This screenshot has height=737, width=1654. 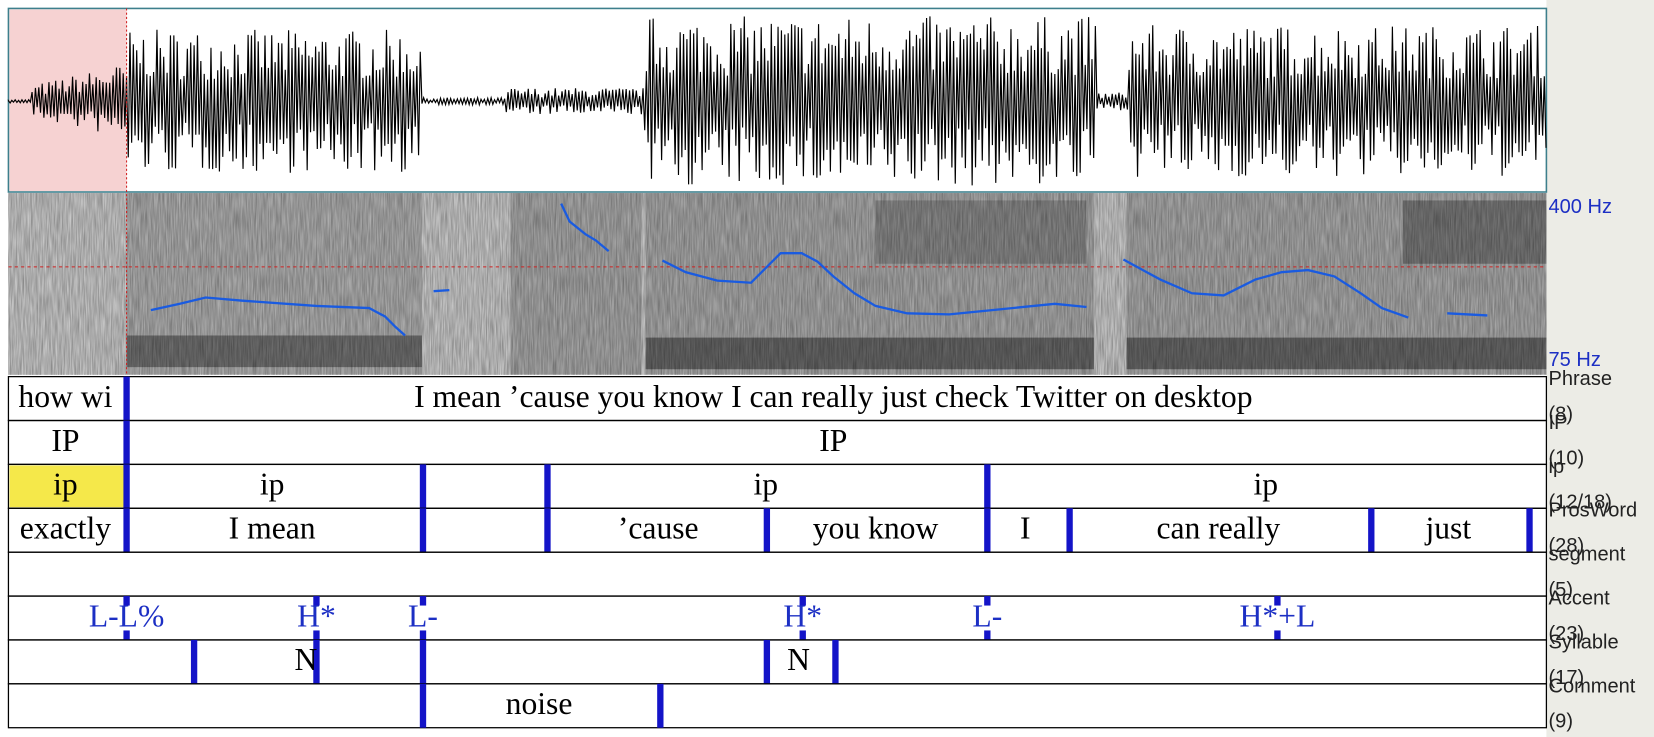 I want to click on interval-label: you know, so click(x=876, y=528).